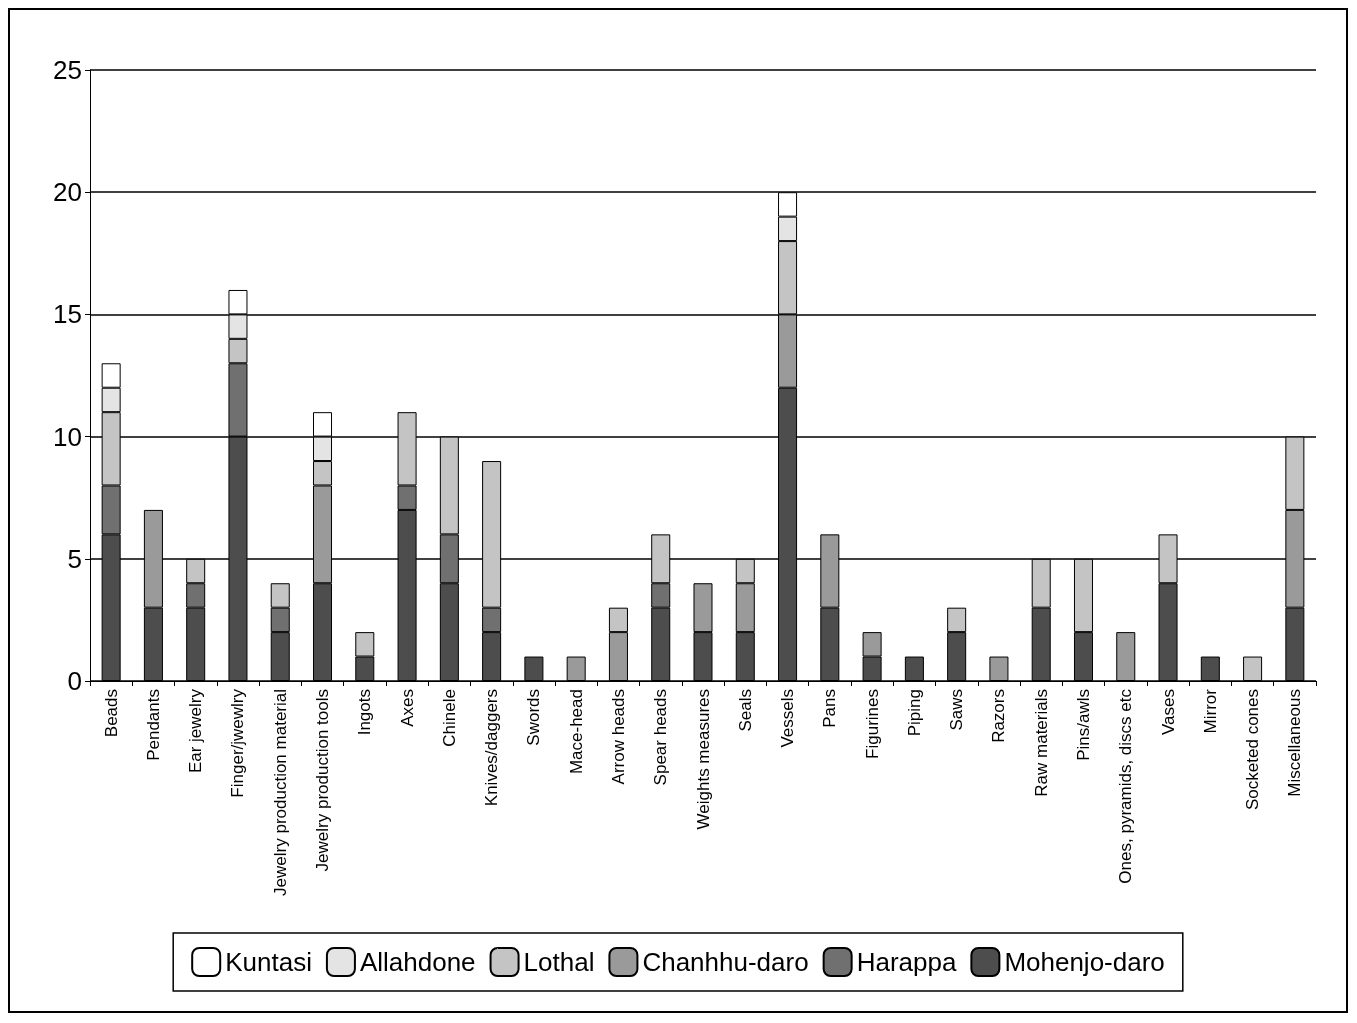  What do you see at coordinates (1126, 786) in the screenshot?
I see `x-tick-label: Ones, pyramids, discs etc` at bounding box center [1126, 786].